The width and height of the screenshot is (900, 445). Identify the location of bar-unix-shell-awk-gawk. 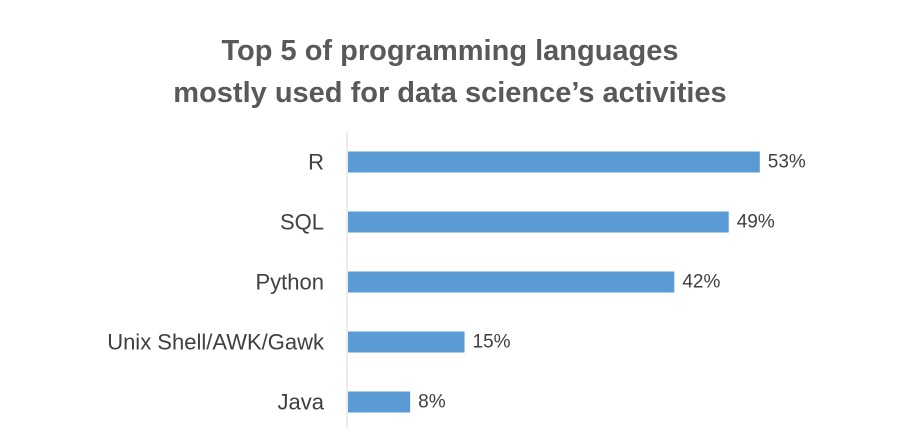
(406, 342).